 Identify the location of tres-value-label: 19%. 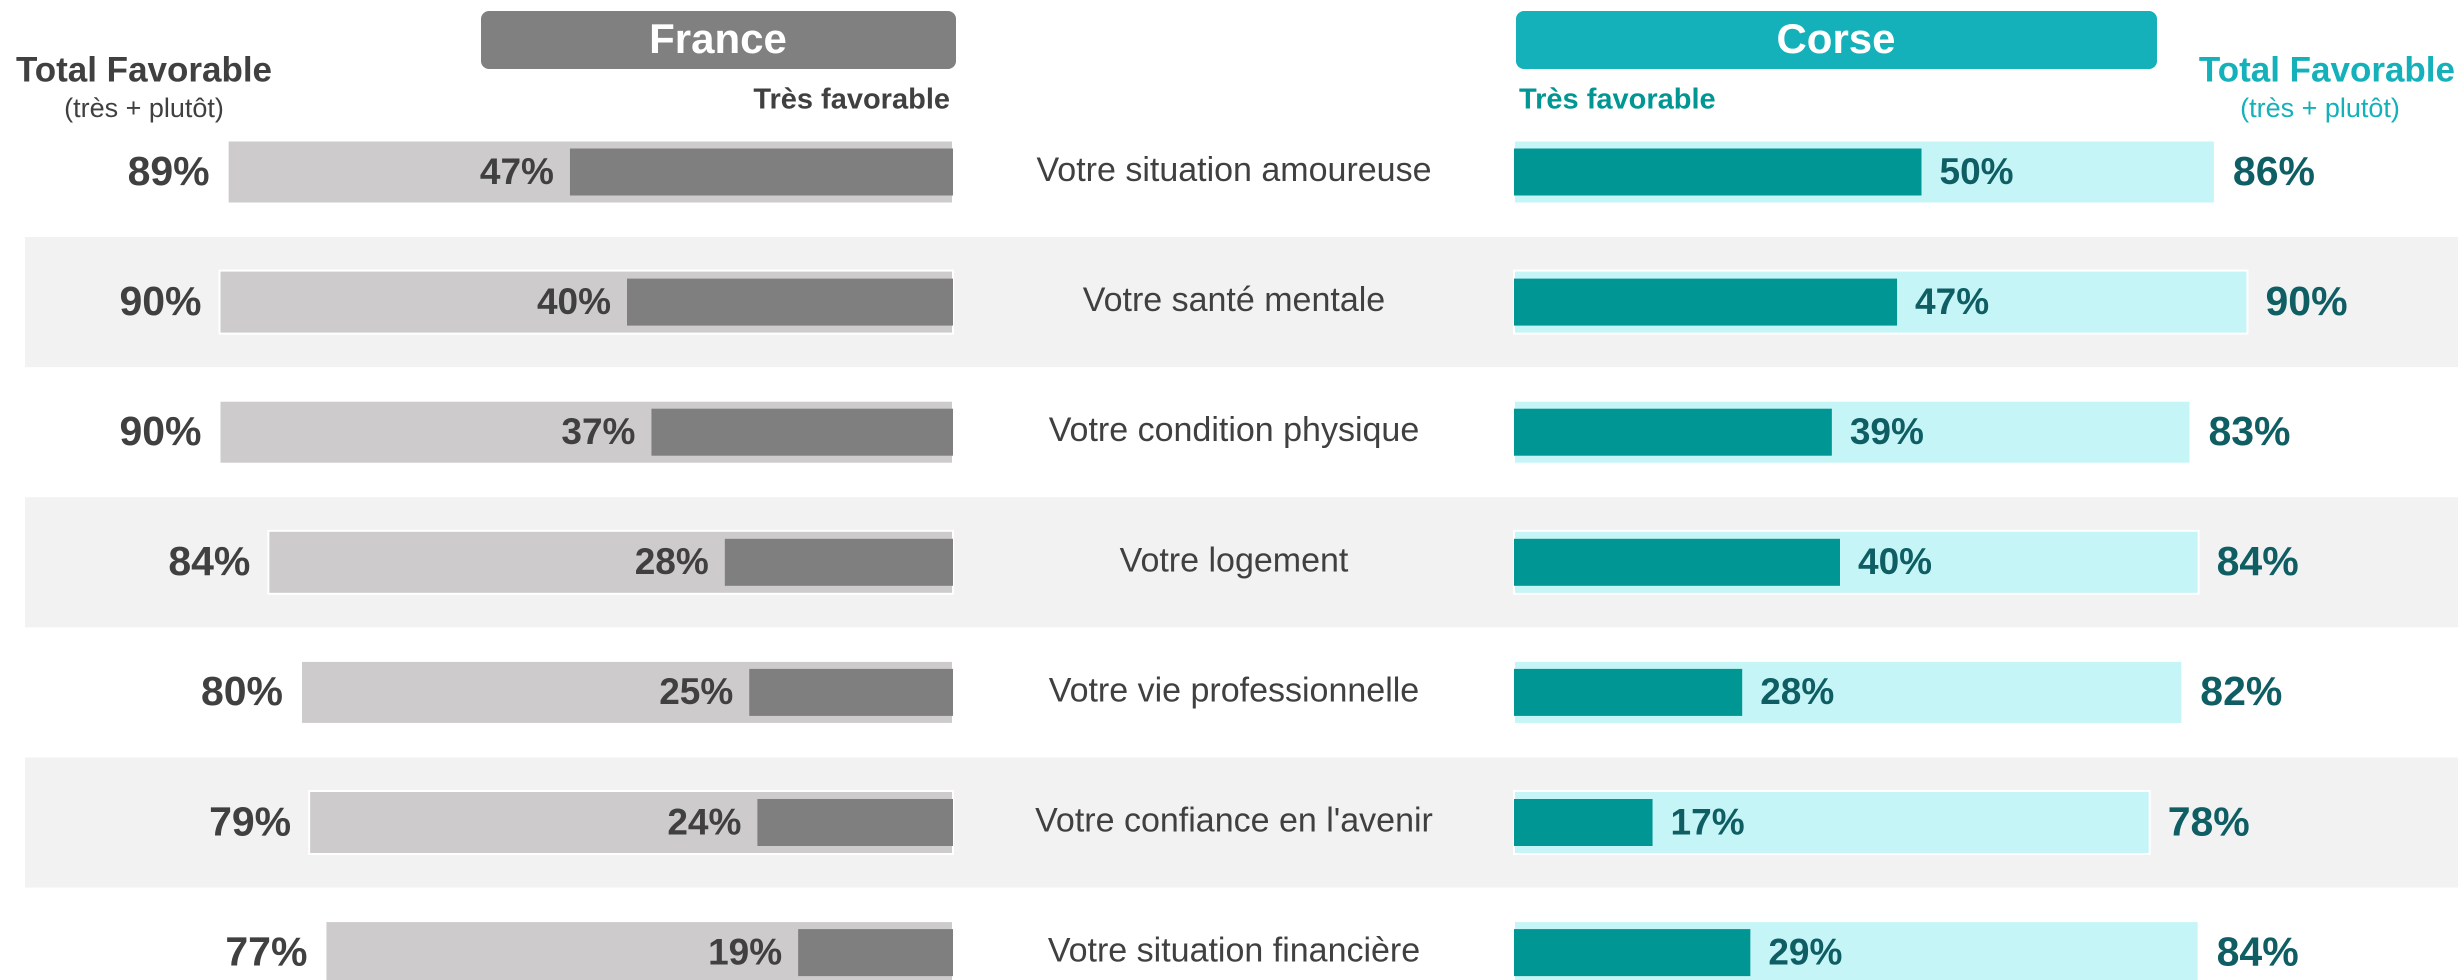
(745, 951).